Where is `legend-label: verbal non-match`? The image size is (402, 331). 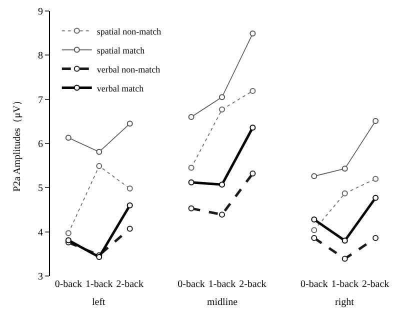 legend-label: verbal non-match is located at coordinates (128, 69).